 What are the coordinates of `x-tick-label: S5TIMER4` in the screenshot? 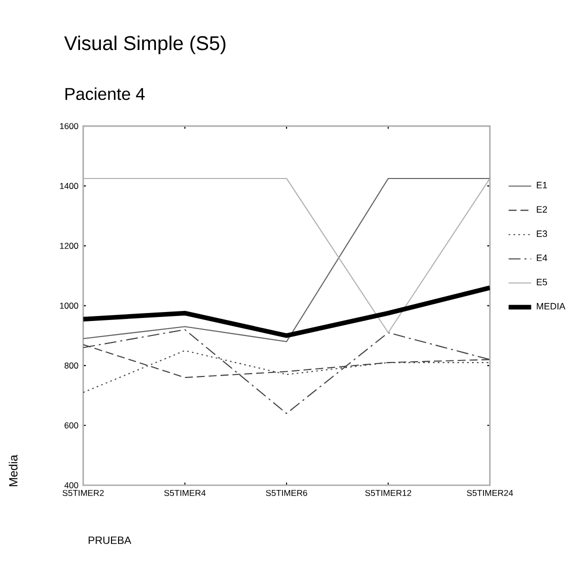 It's located at (185, 493).